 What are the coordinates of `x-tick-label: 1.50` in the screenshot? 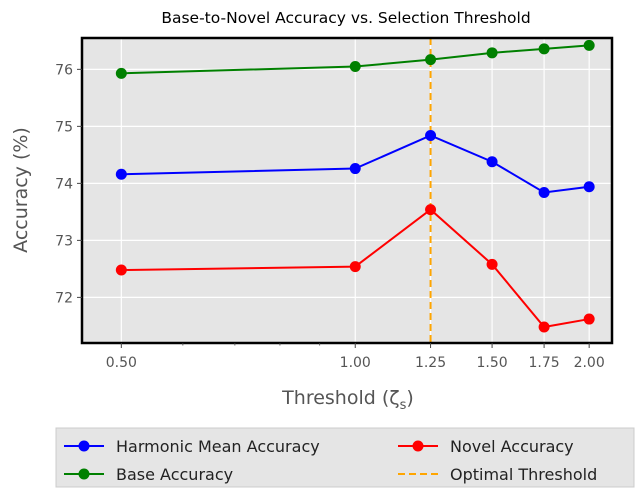 It's located at (491, 363).